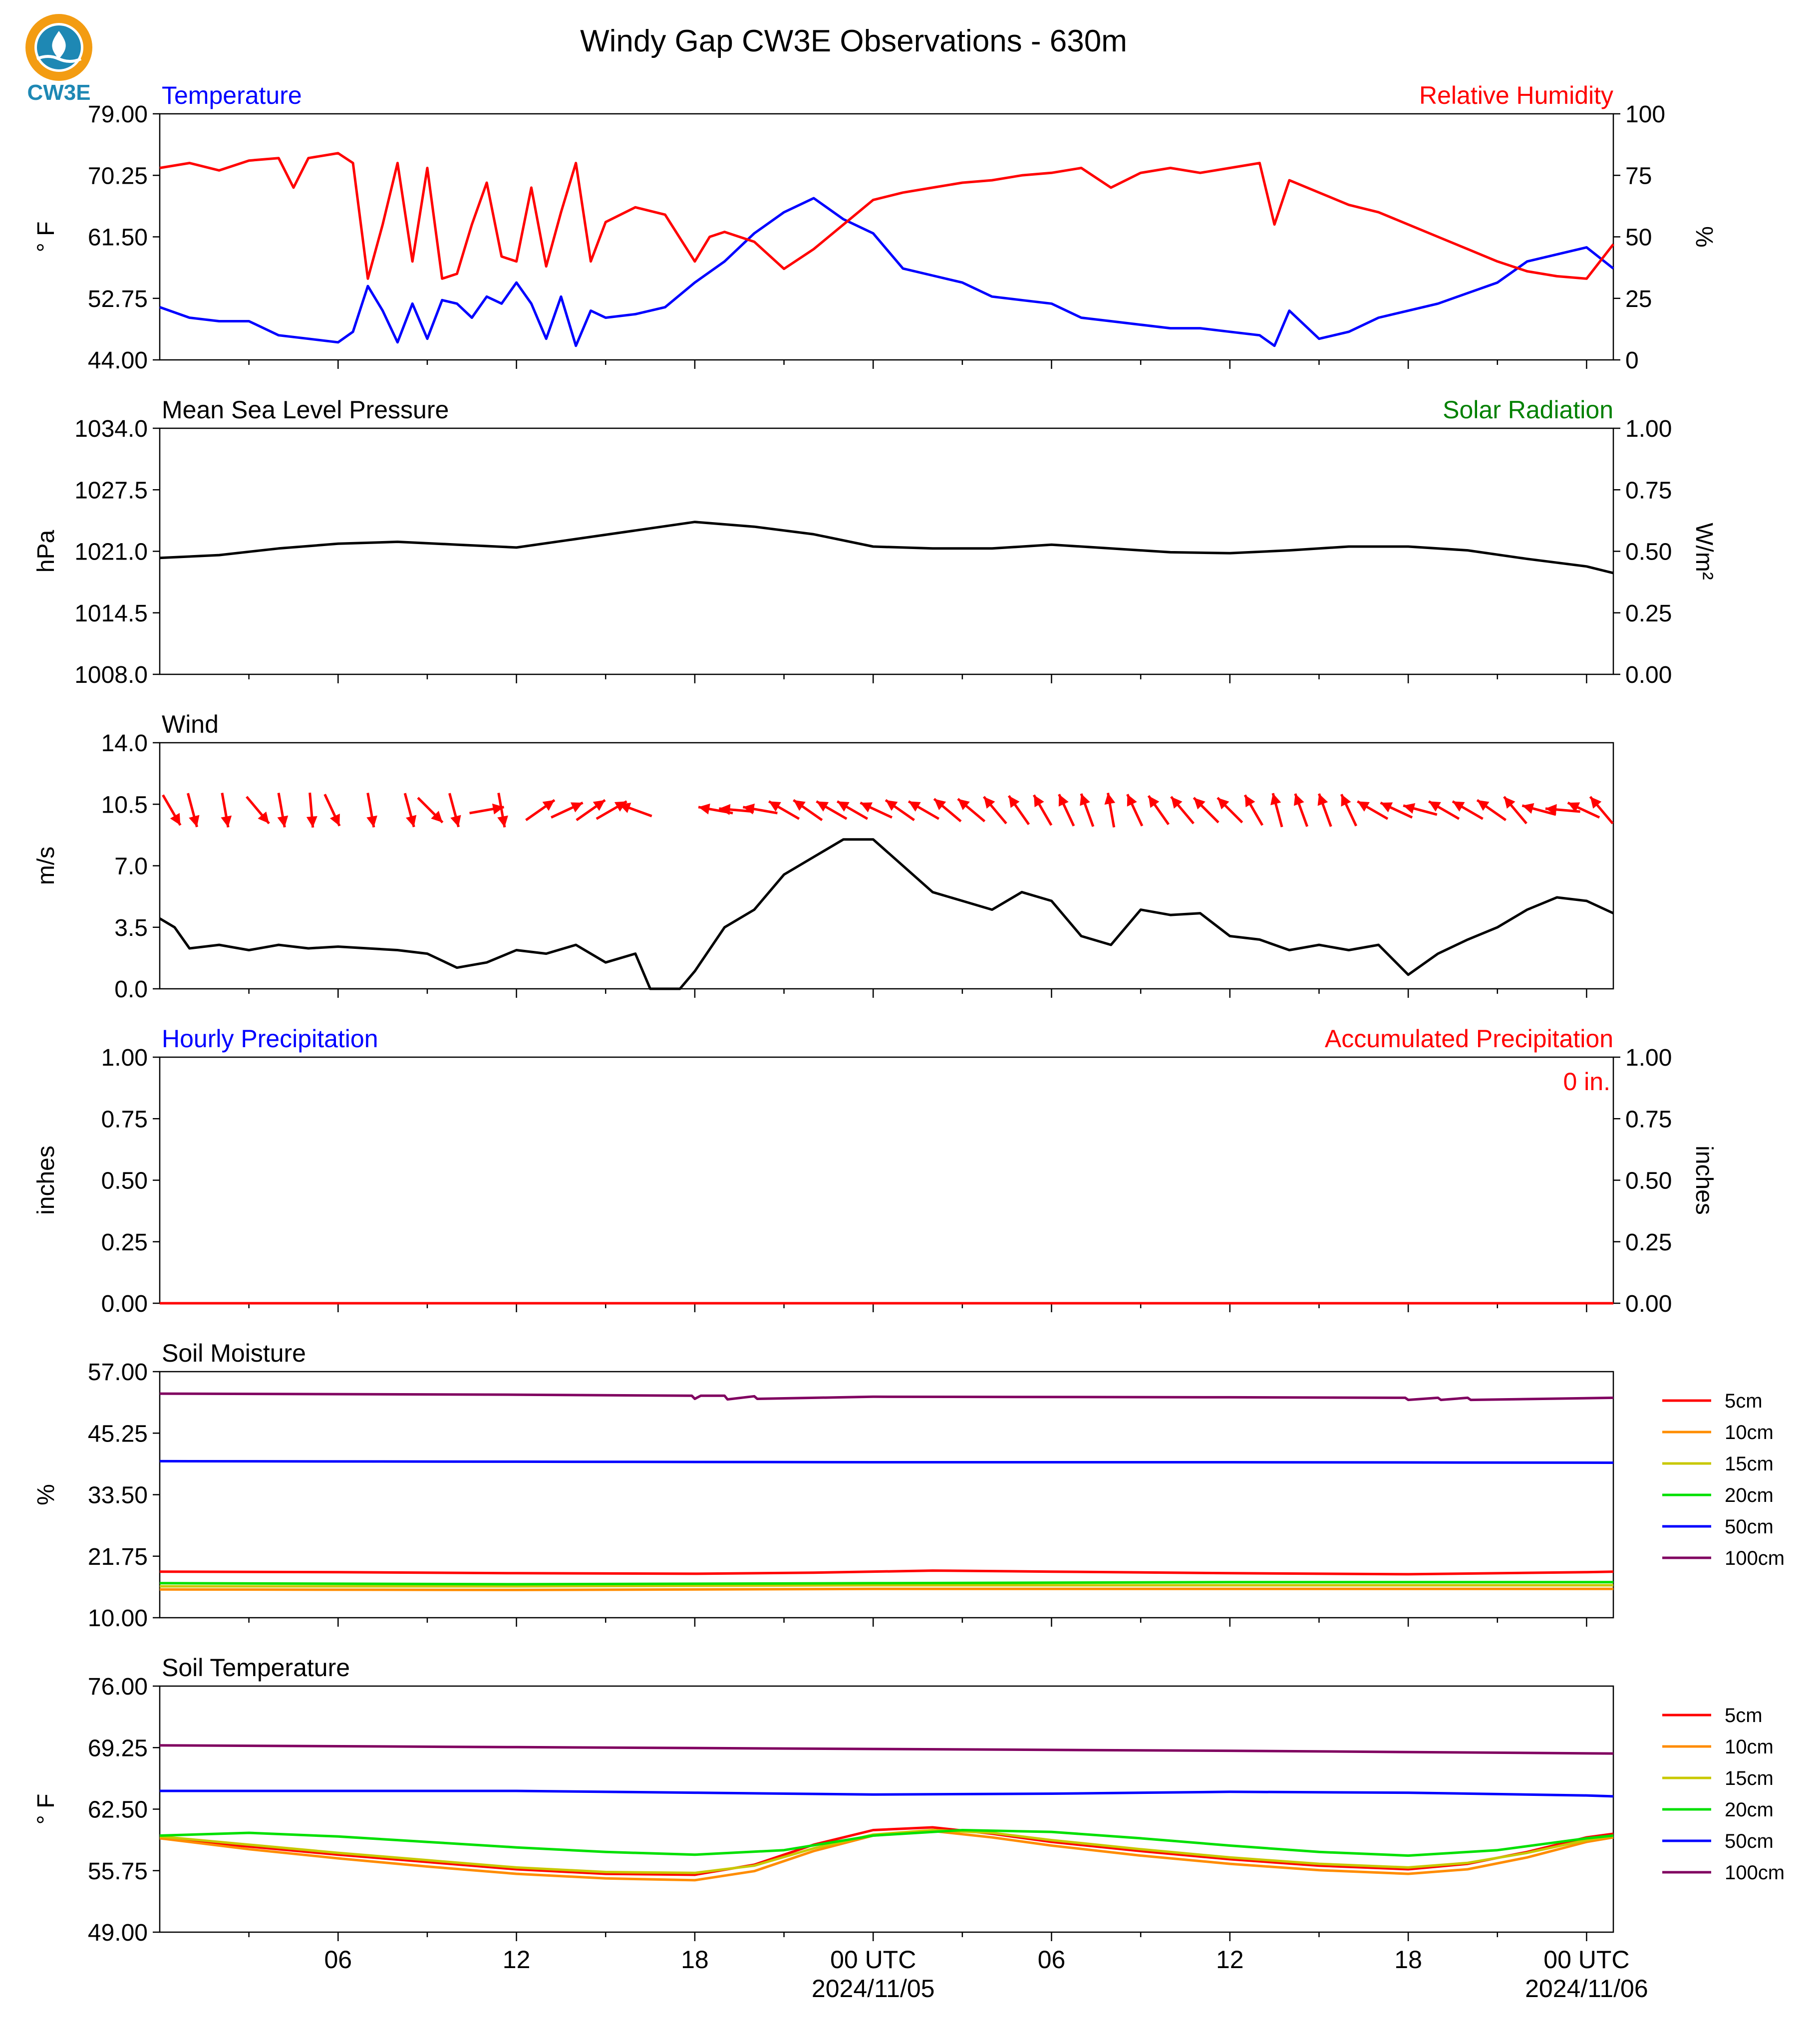  What do you see at coordinates (124, 1058) in the screenshot?
I see `y-tick-label-left: 1.00` at bounding box center [124, 1058].